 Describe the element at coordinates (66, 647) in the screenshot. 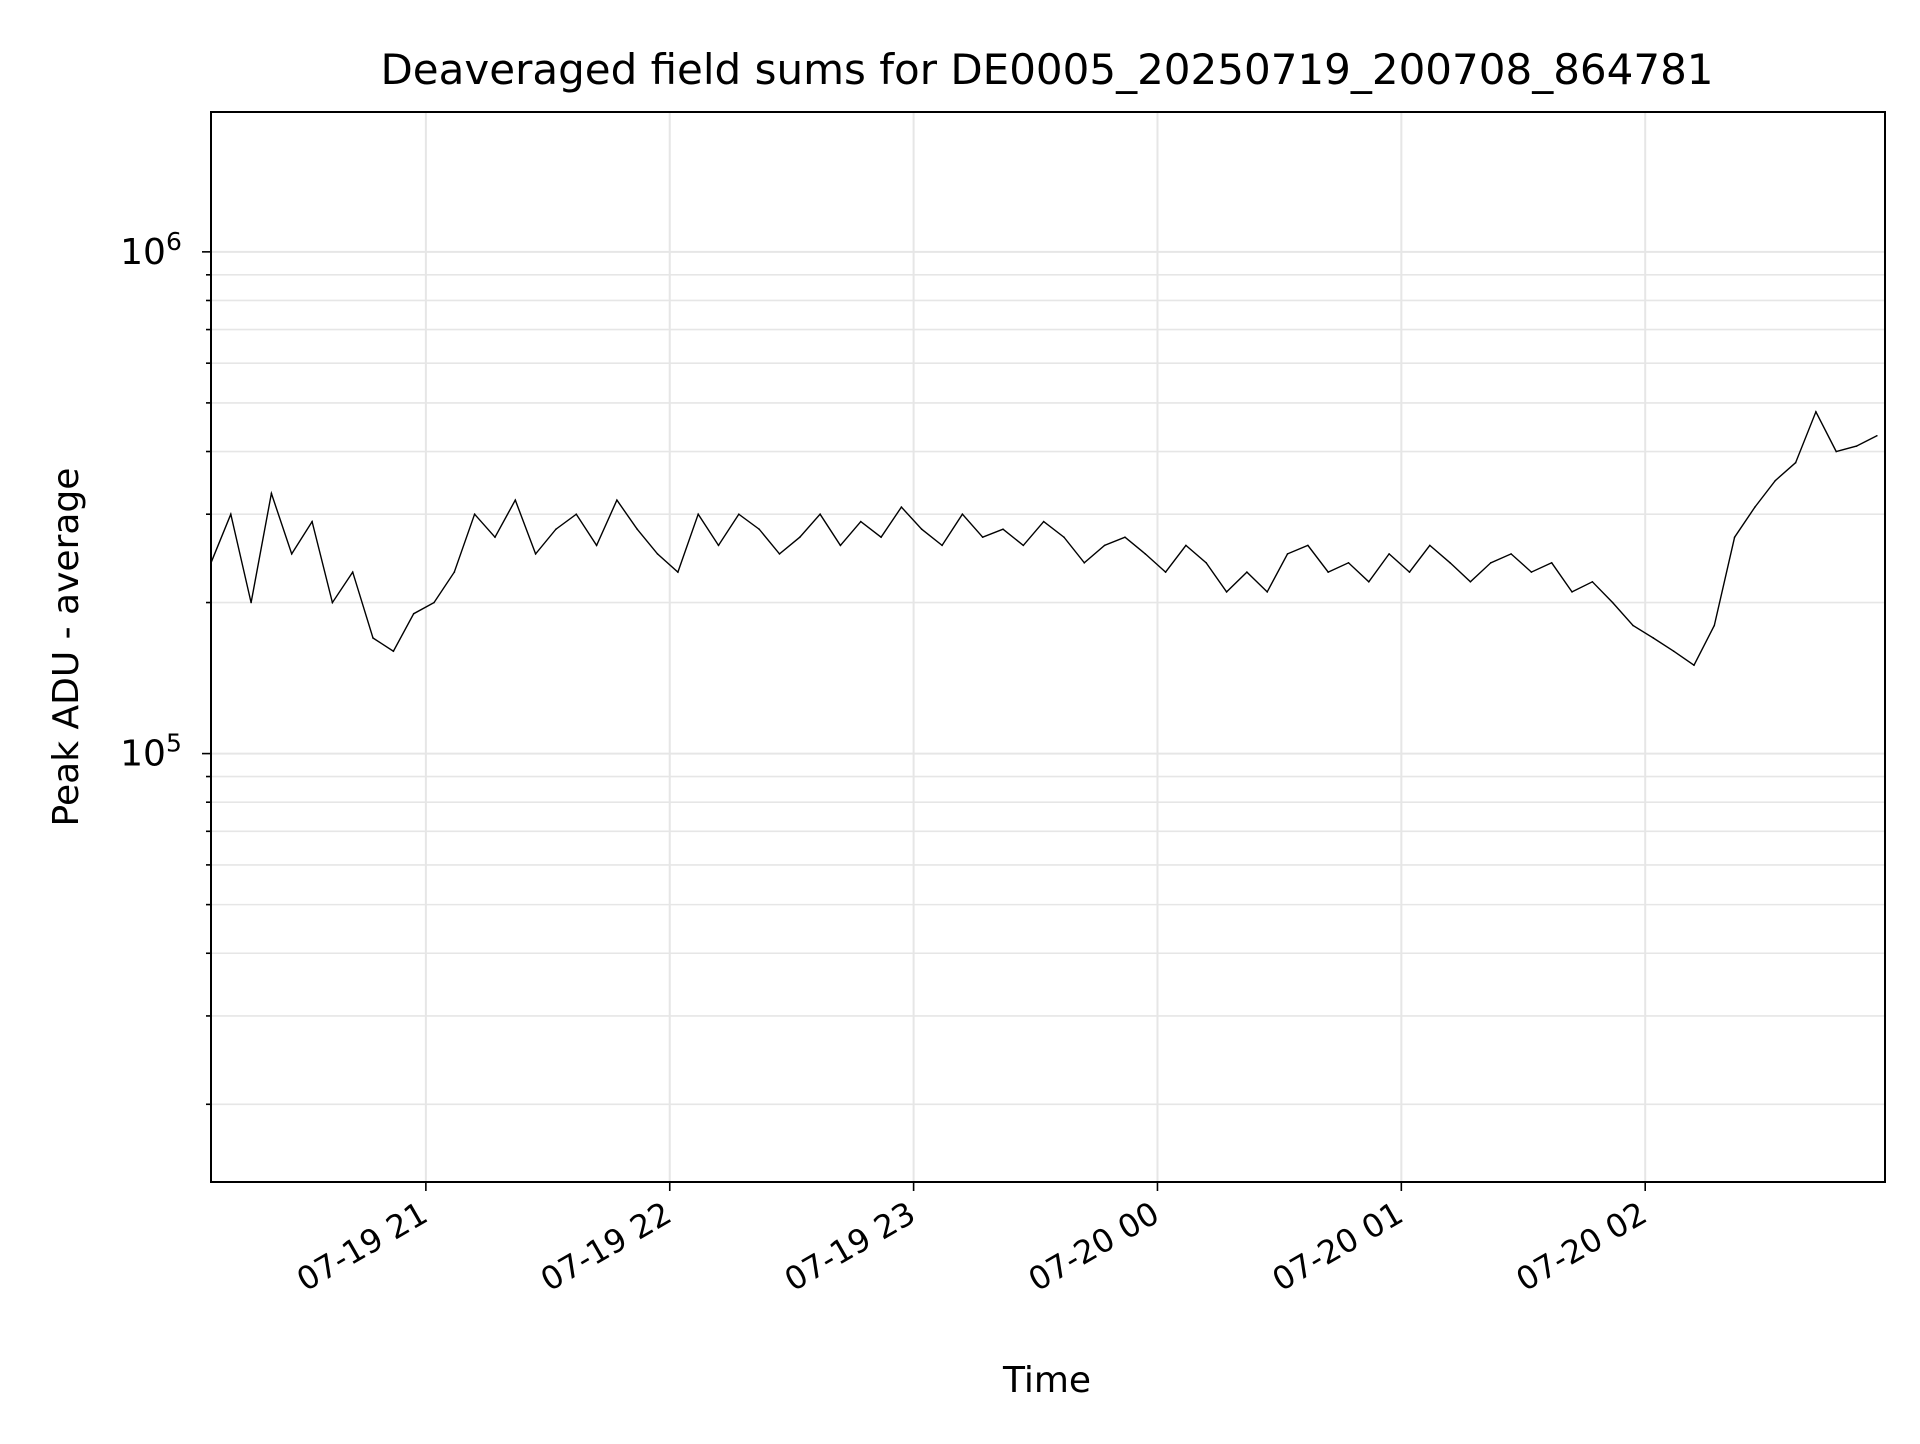

I see `y-axis-label: Peak ADU - average` at that location.